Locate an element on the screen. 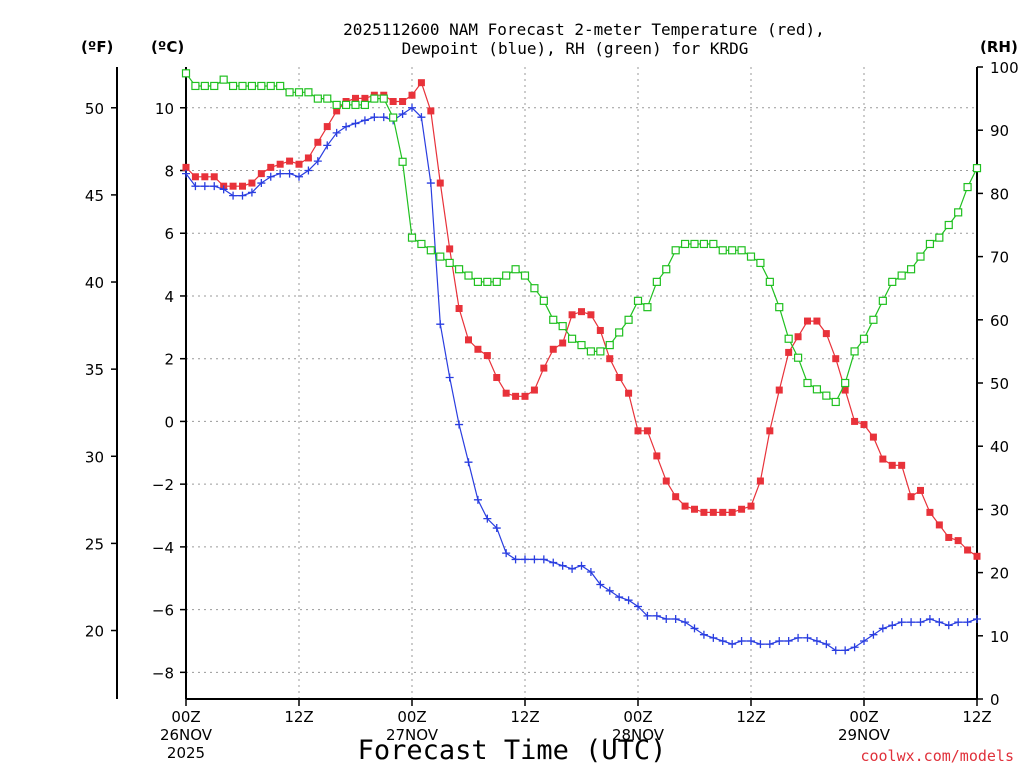 This screenshot has height=768, width=1024. rh-tick-label: 100 is located at coordinates (1004, 68).